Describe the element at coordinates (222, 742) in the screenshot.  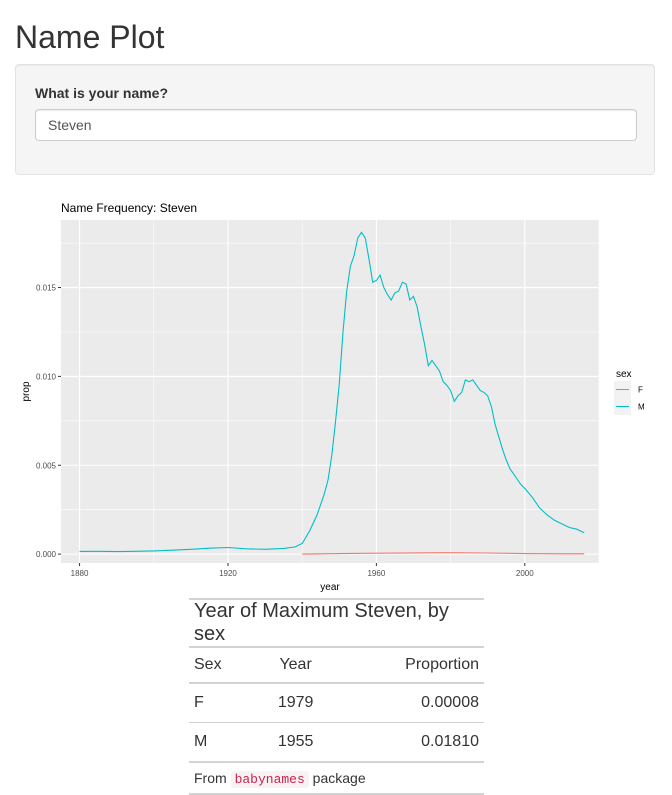
I see `cell-sex: M` at that location.